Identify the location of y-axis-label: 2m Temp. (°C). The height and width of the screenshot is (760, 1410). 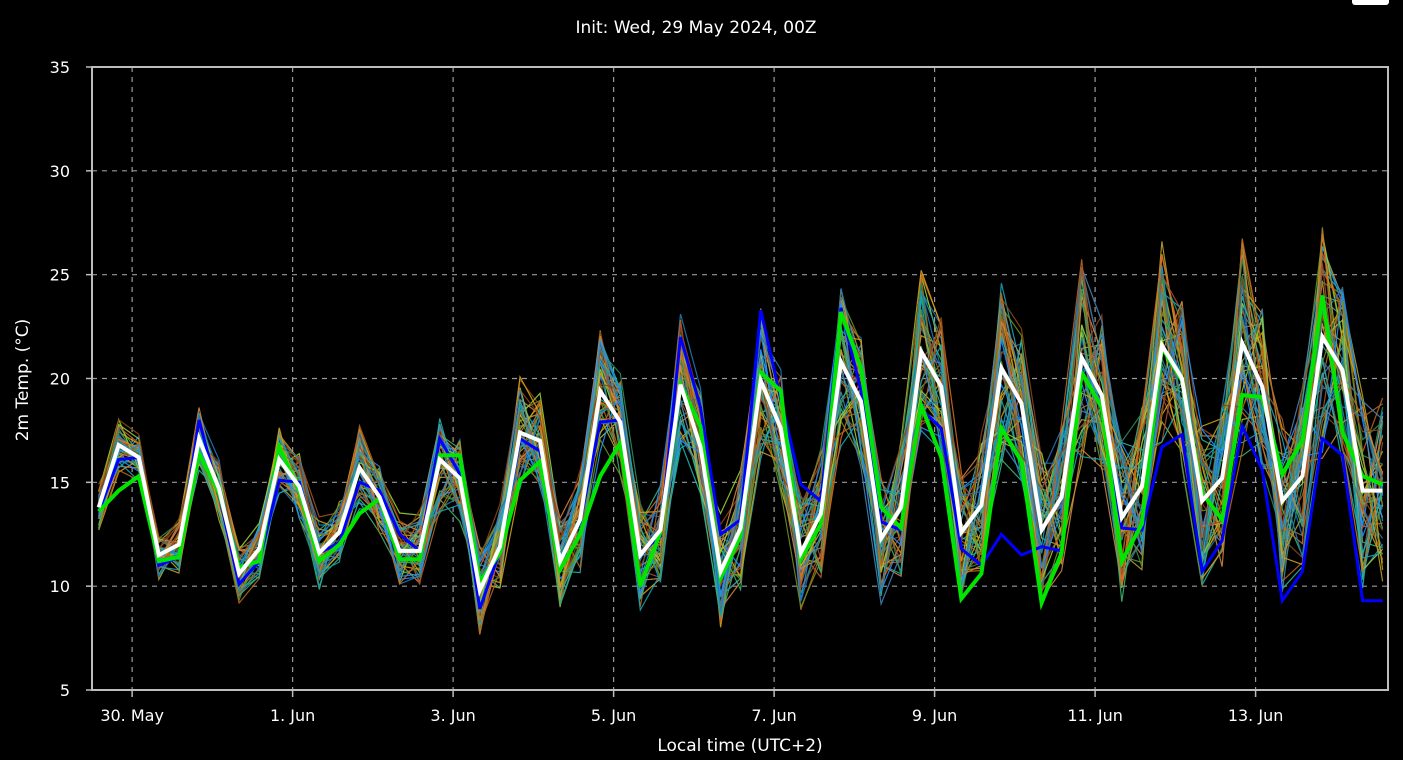
(23, 380).